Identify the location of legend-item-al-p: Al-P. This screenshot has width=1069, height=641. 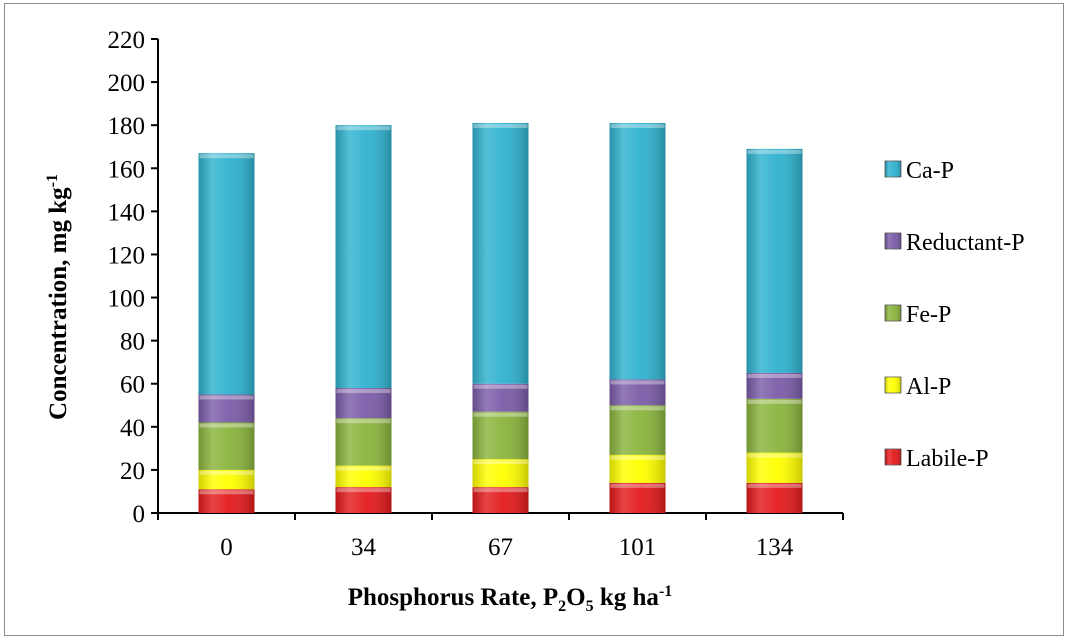
(917, 387).